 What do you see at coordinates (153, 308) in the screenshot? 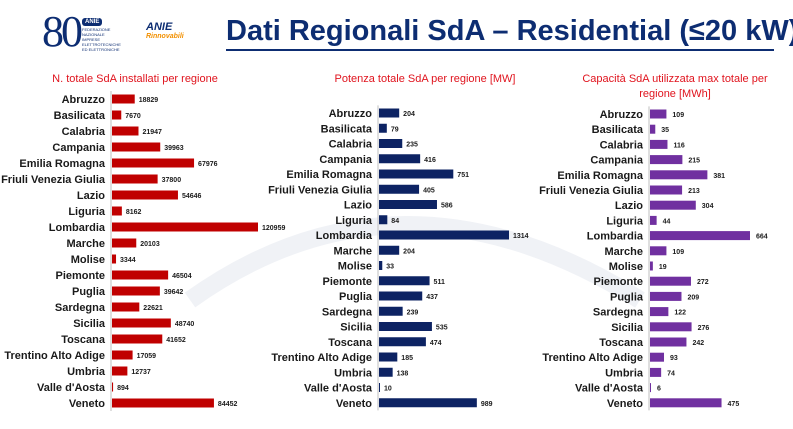
I see `data-label: 22621` at bounding box center [153, 308].